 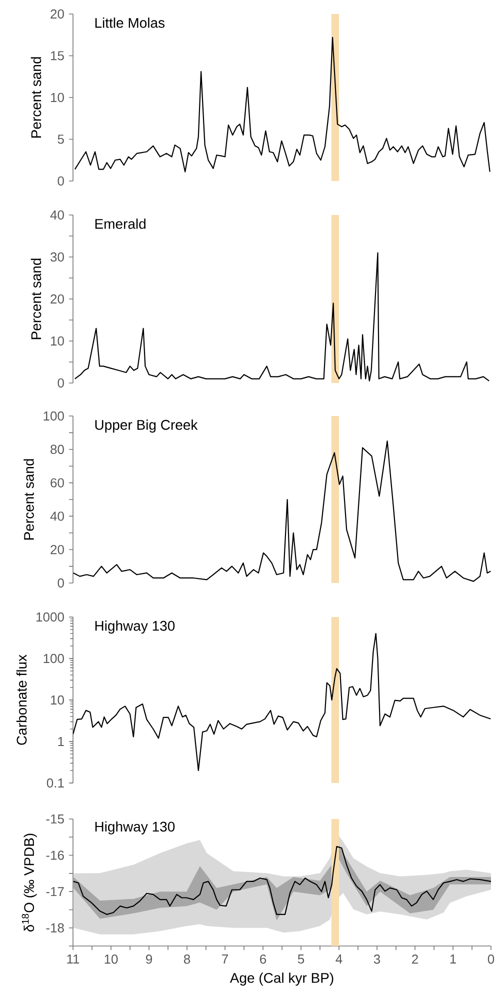 What do you see at coordinates (120, 223) in the screenshot?
I see `chart-title: Emerald` at bounding box center [120, 223].